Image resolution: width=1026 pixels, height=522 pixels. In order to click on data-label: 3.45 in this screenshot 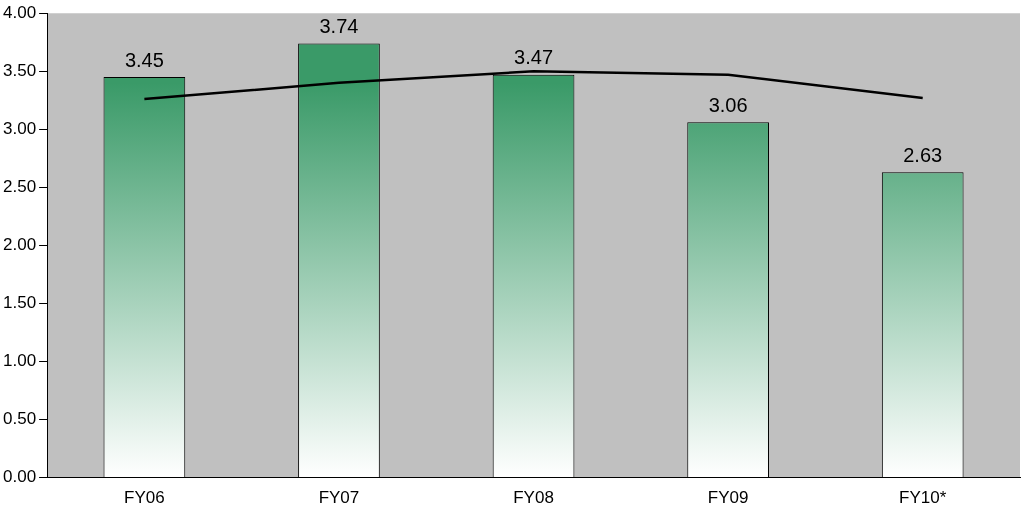, I will do `click(144, 59)`.